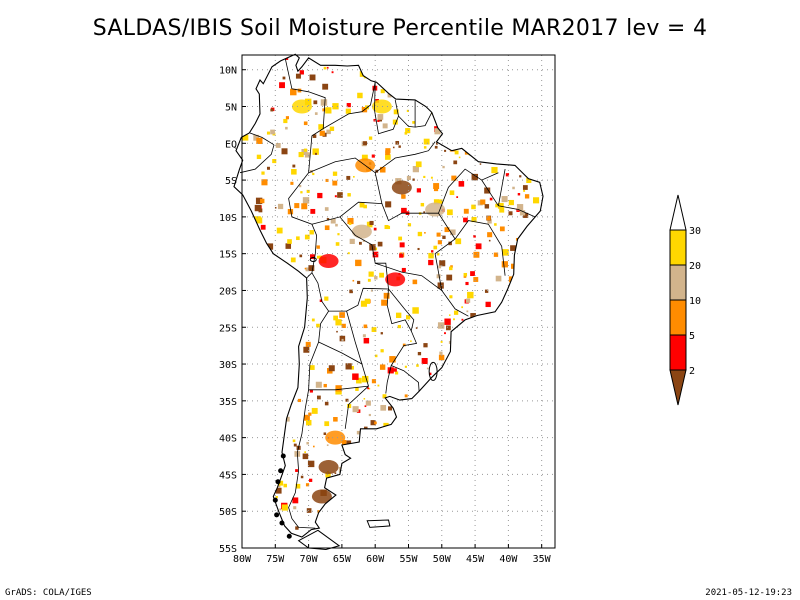 The width and height of the screenshot is (800, 600). What do you see at coordinates (228, 439) in the screenshot?
I see `lat-tick-label: 40S` at bounding box center [228, 439].